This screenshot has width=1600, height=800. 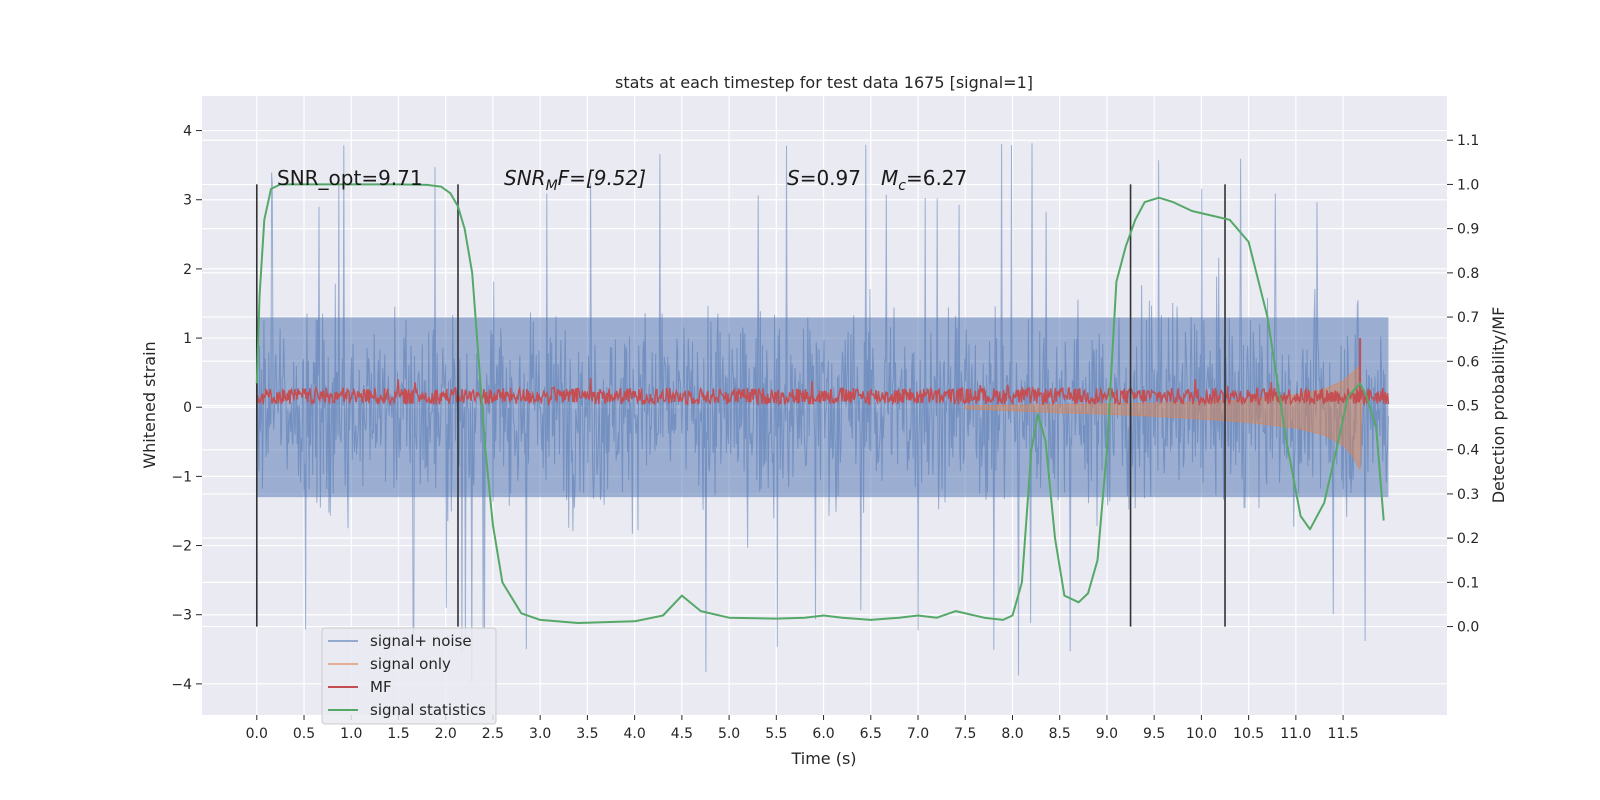 I want to click on x-tick-label: 6.0, so click(x=823, y=734).